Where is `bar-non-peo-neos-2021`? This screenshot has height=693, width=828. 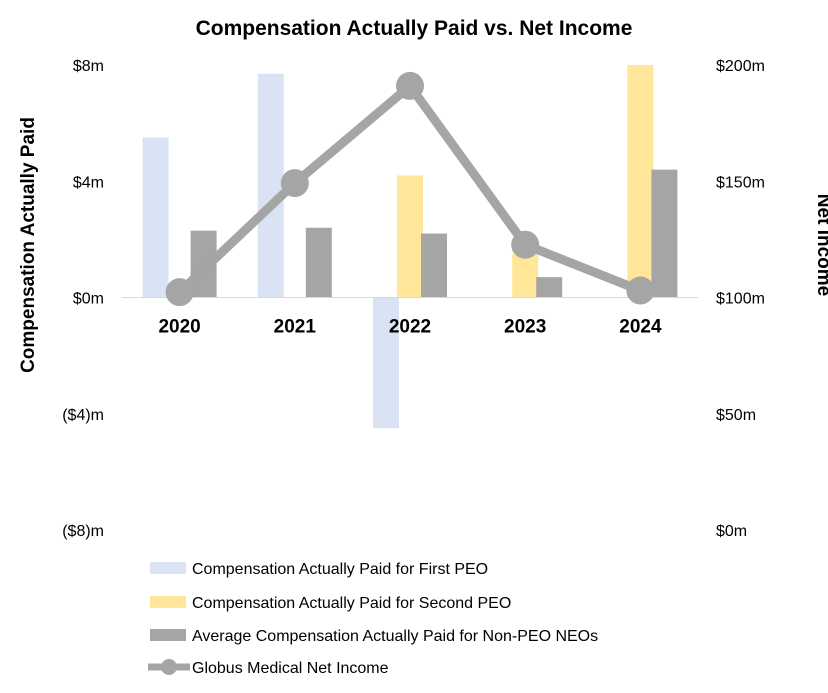
bar-non-peo-neos-2021 is located at coordinates (318, 262).